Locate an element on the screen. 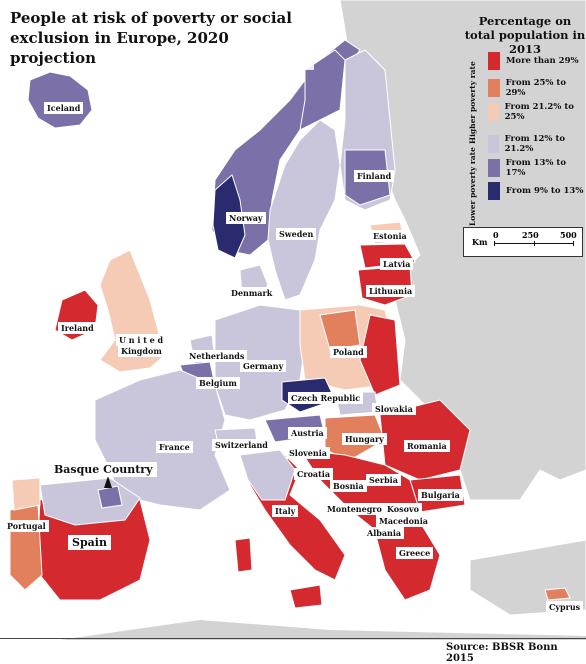 This screenshot has width=586, height=664. legend-higher-group: Higher poverty rate is located at coordinates (472, 102).